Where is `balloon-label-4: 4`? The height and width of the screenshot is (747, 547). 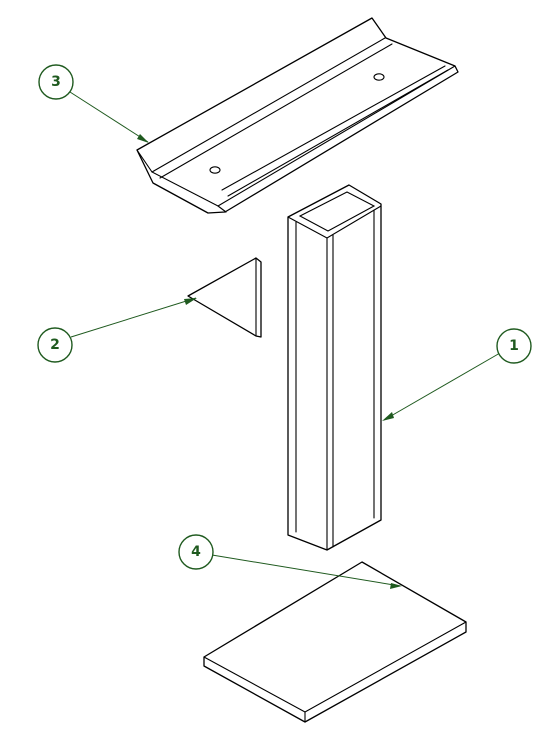
balloon-label-4: 4 is located at coordinates (196, 552).